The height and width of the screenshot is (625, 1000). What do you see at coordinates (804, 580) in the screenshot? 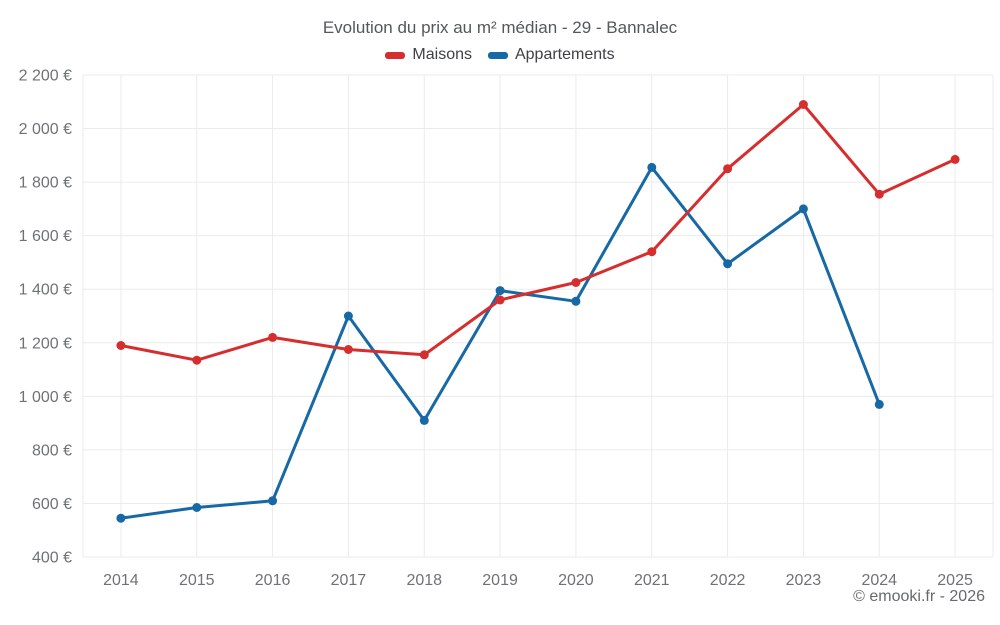
I see `svg-text: 2023` at bounding box center [804, 580].